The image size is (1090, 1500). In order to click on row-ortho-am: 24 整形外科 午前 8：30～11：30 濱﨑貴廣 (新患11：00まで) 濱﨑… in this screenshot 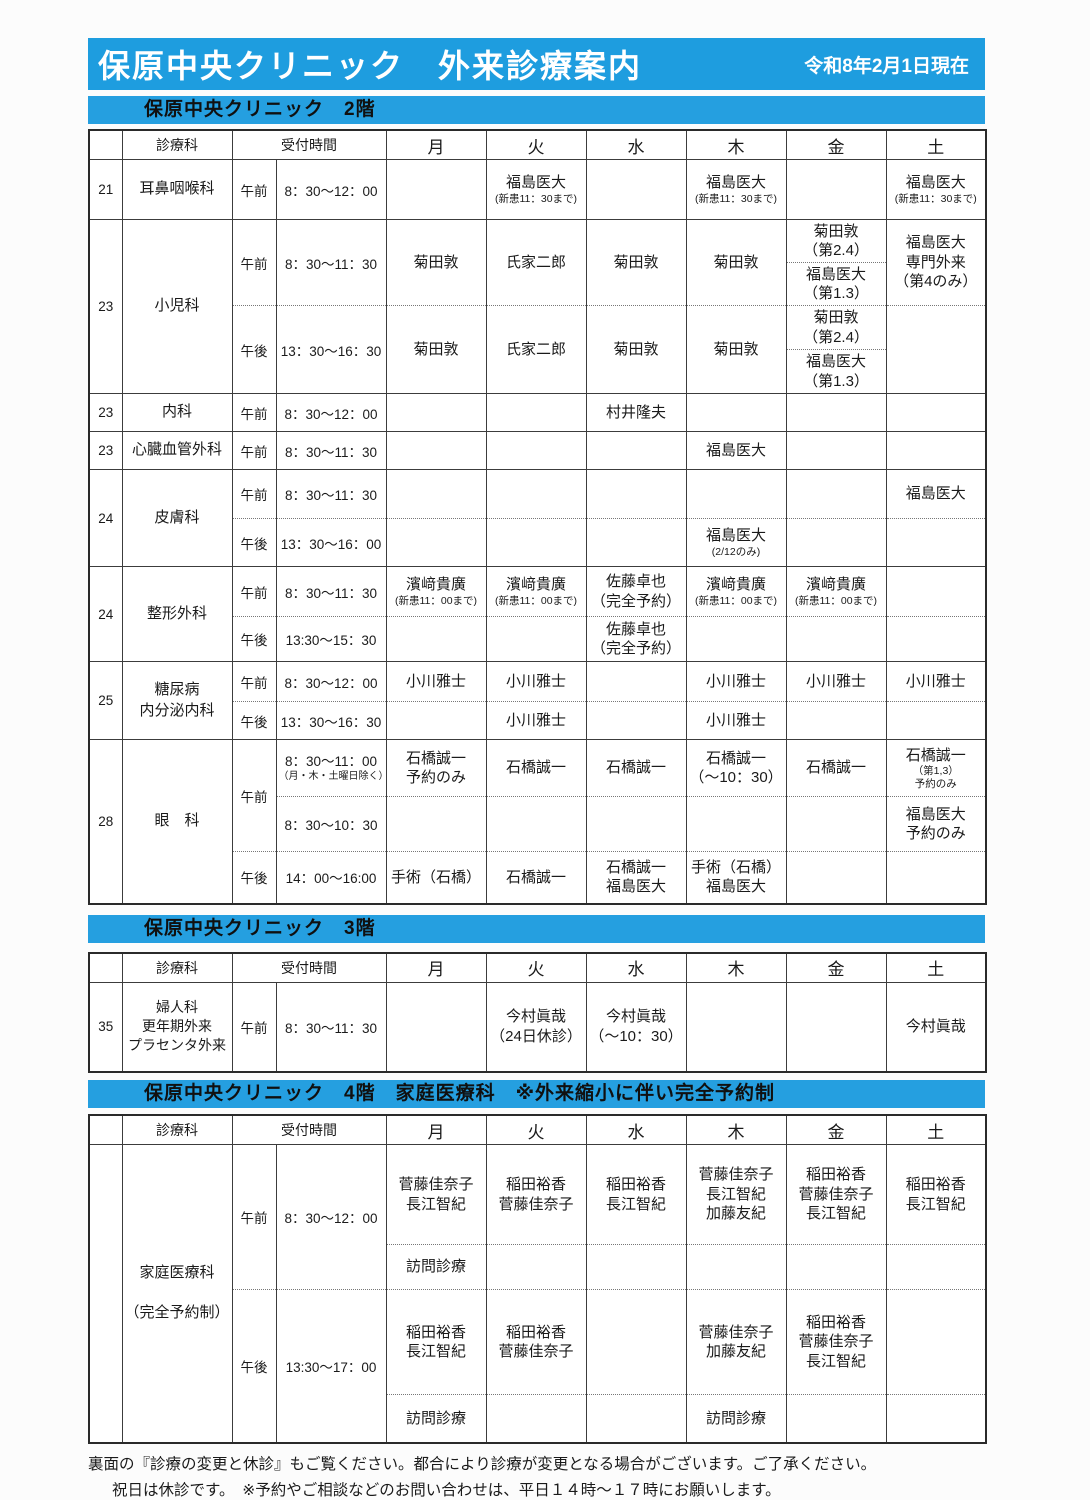, I will do `click(537, 614)`.